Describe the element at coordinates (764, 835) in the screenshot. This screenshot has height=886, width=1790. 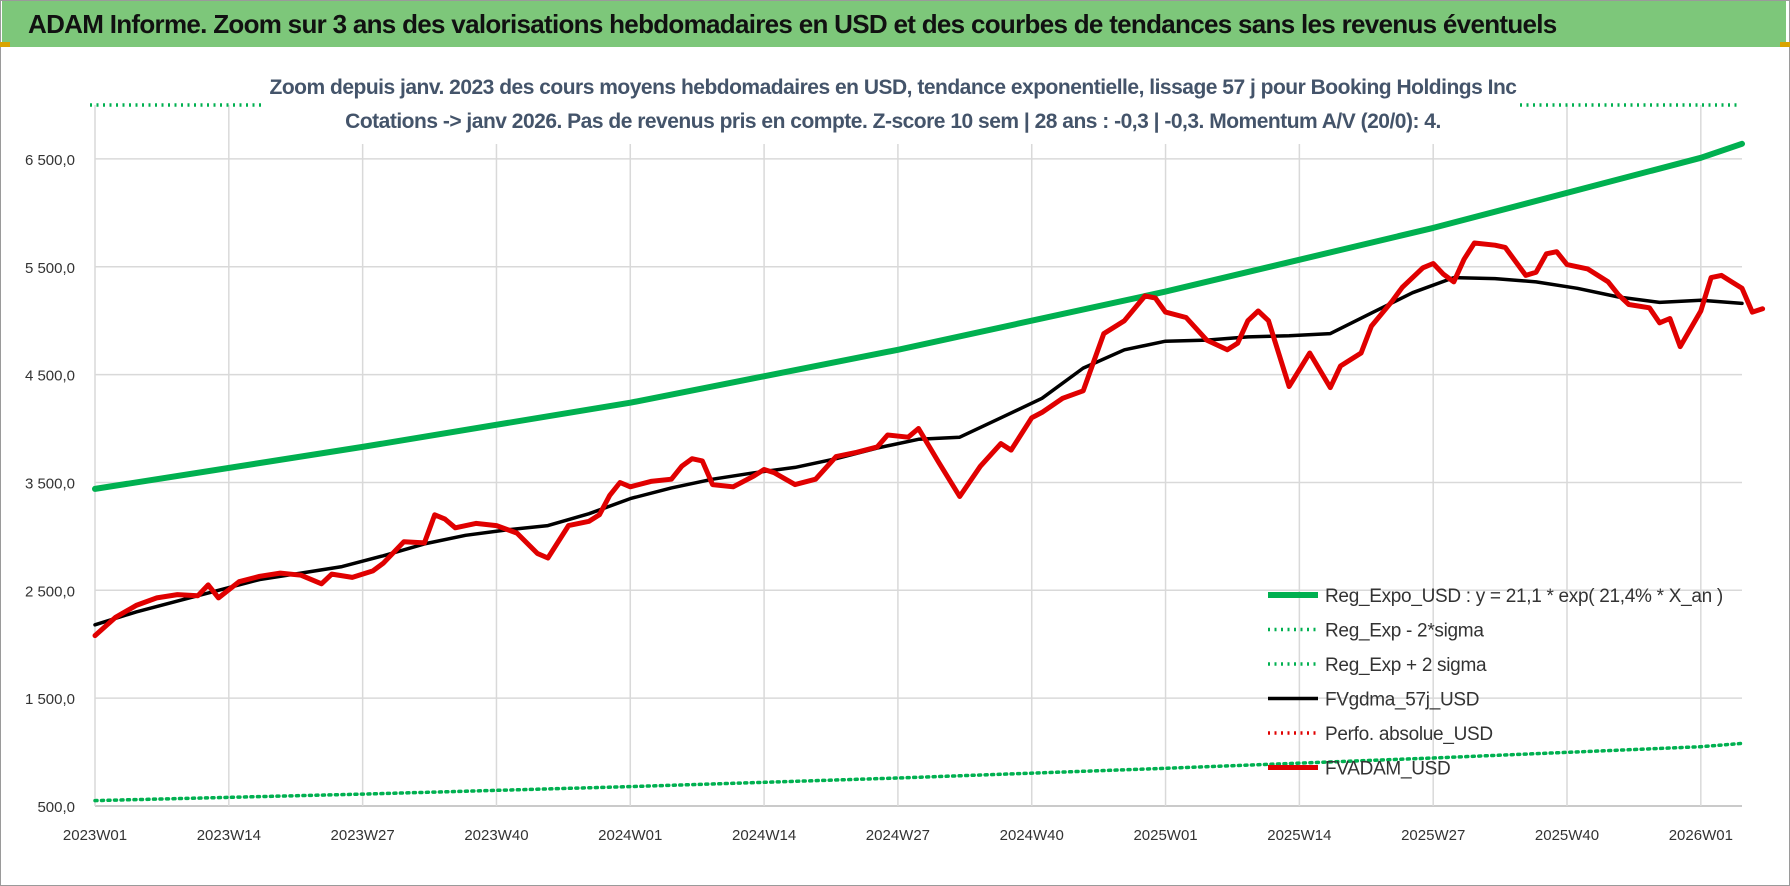
I see `x-tick-label: 2024W14` at that location.